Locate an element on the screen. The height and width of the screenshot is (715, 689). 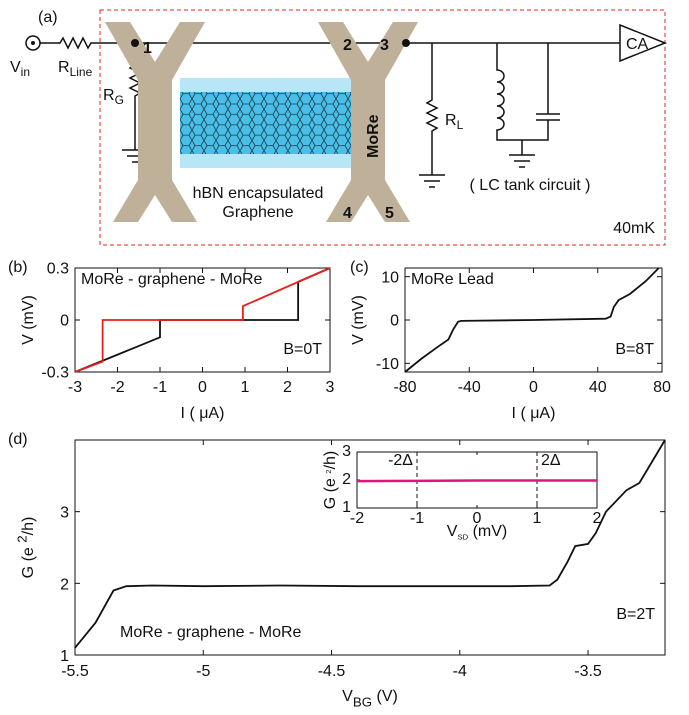
sample-label: hBN encapsulated is located at coordinates (258, 193).